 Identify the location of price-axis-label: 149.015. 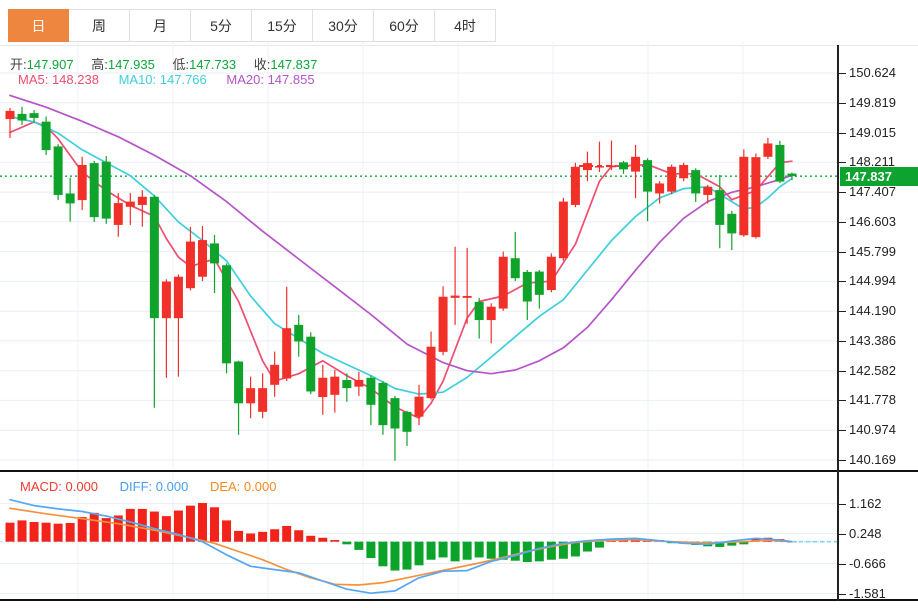
(872, 132).